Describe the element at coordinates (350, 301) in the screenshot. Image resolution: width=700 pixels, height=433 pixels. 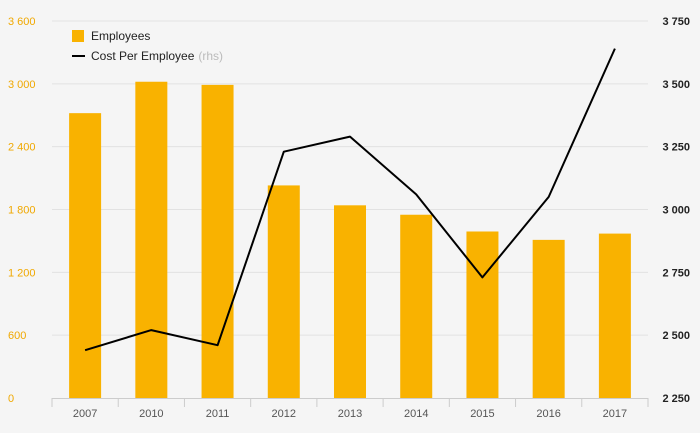
I see `bar-employees-2013` at that location.